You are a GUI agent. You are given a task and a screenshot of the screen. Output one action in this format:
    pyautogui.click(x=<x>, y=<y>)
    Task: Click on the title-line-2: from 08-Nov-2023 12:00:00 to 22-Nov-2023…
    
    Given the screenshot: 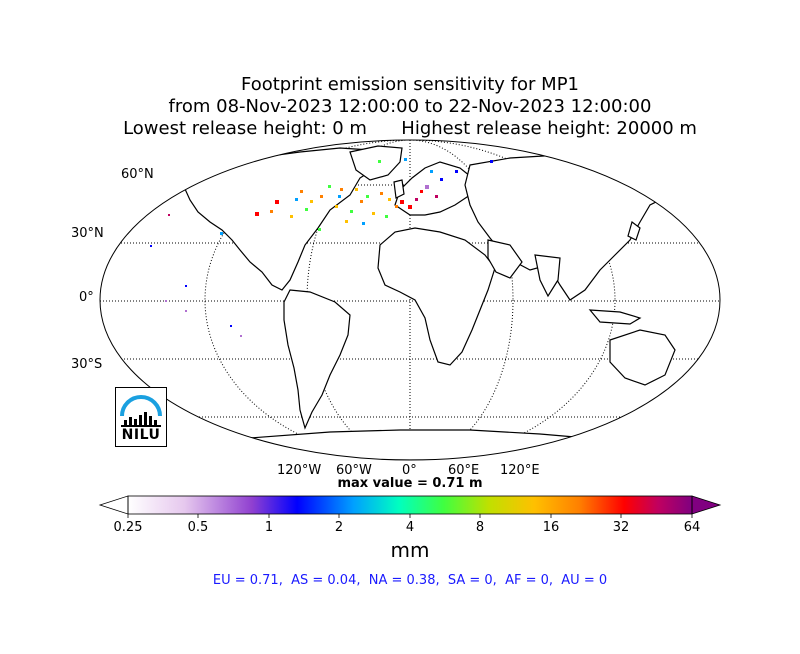 What is the action you would take?
    pyautogui.click(x=410, y=106)
    